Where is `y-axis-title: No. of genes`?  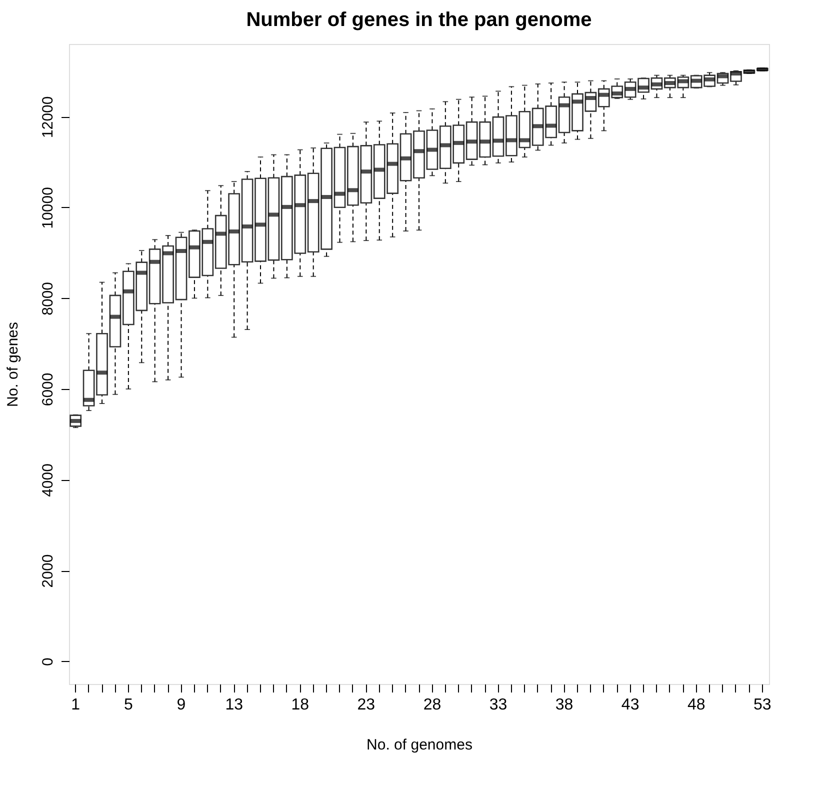
y-axis-title: No. of genes is located at coordinates (13, 365).